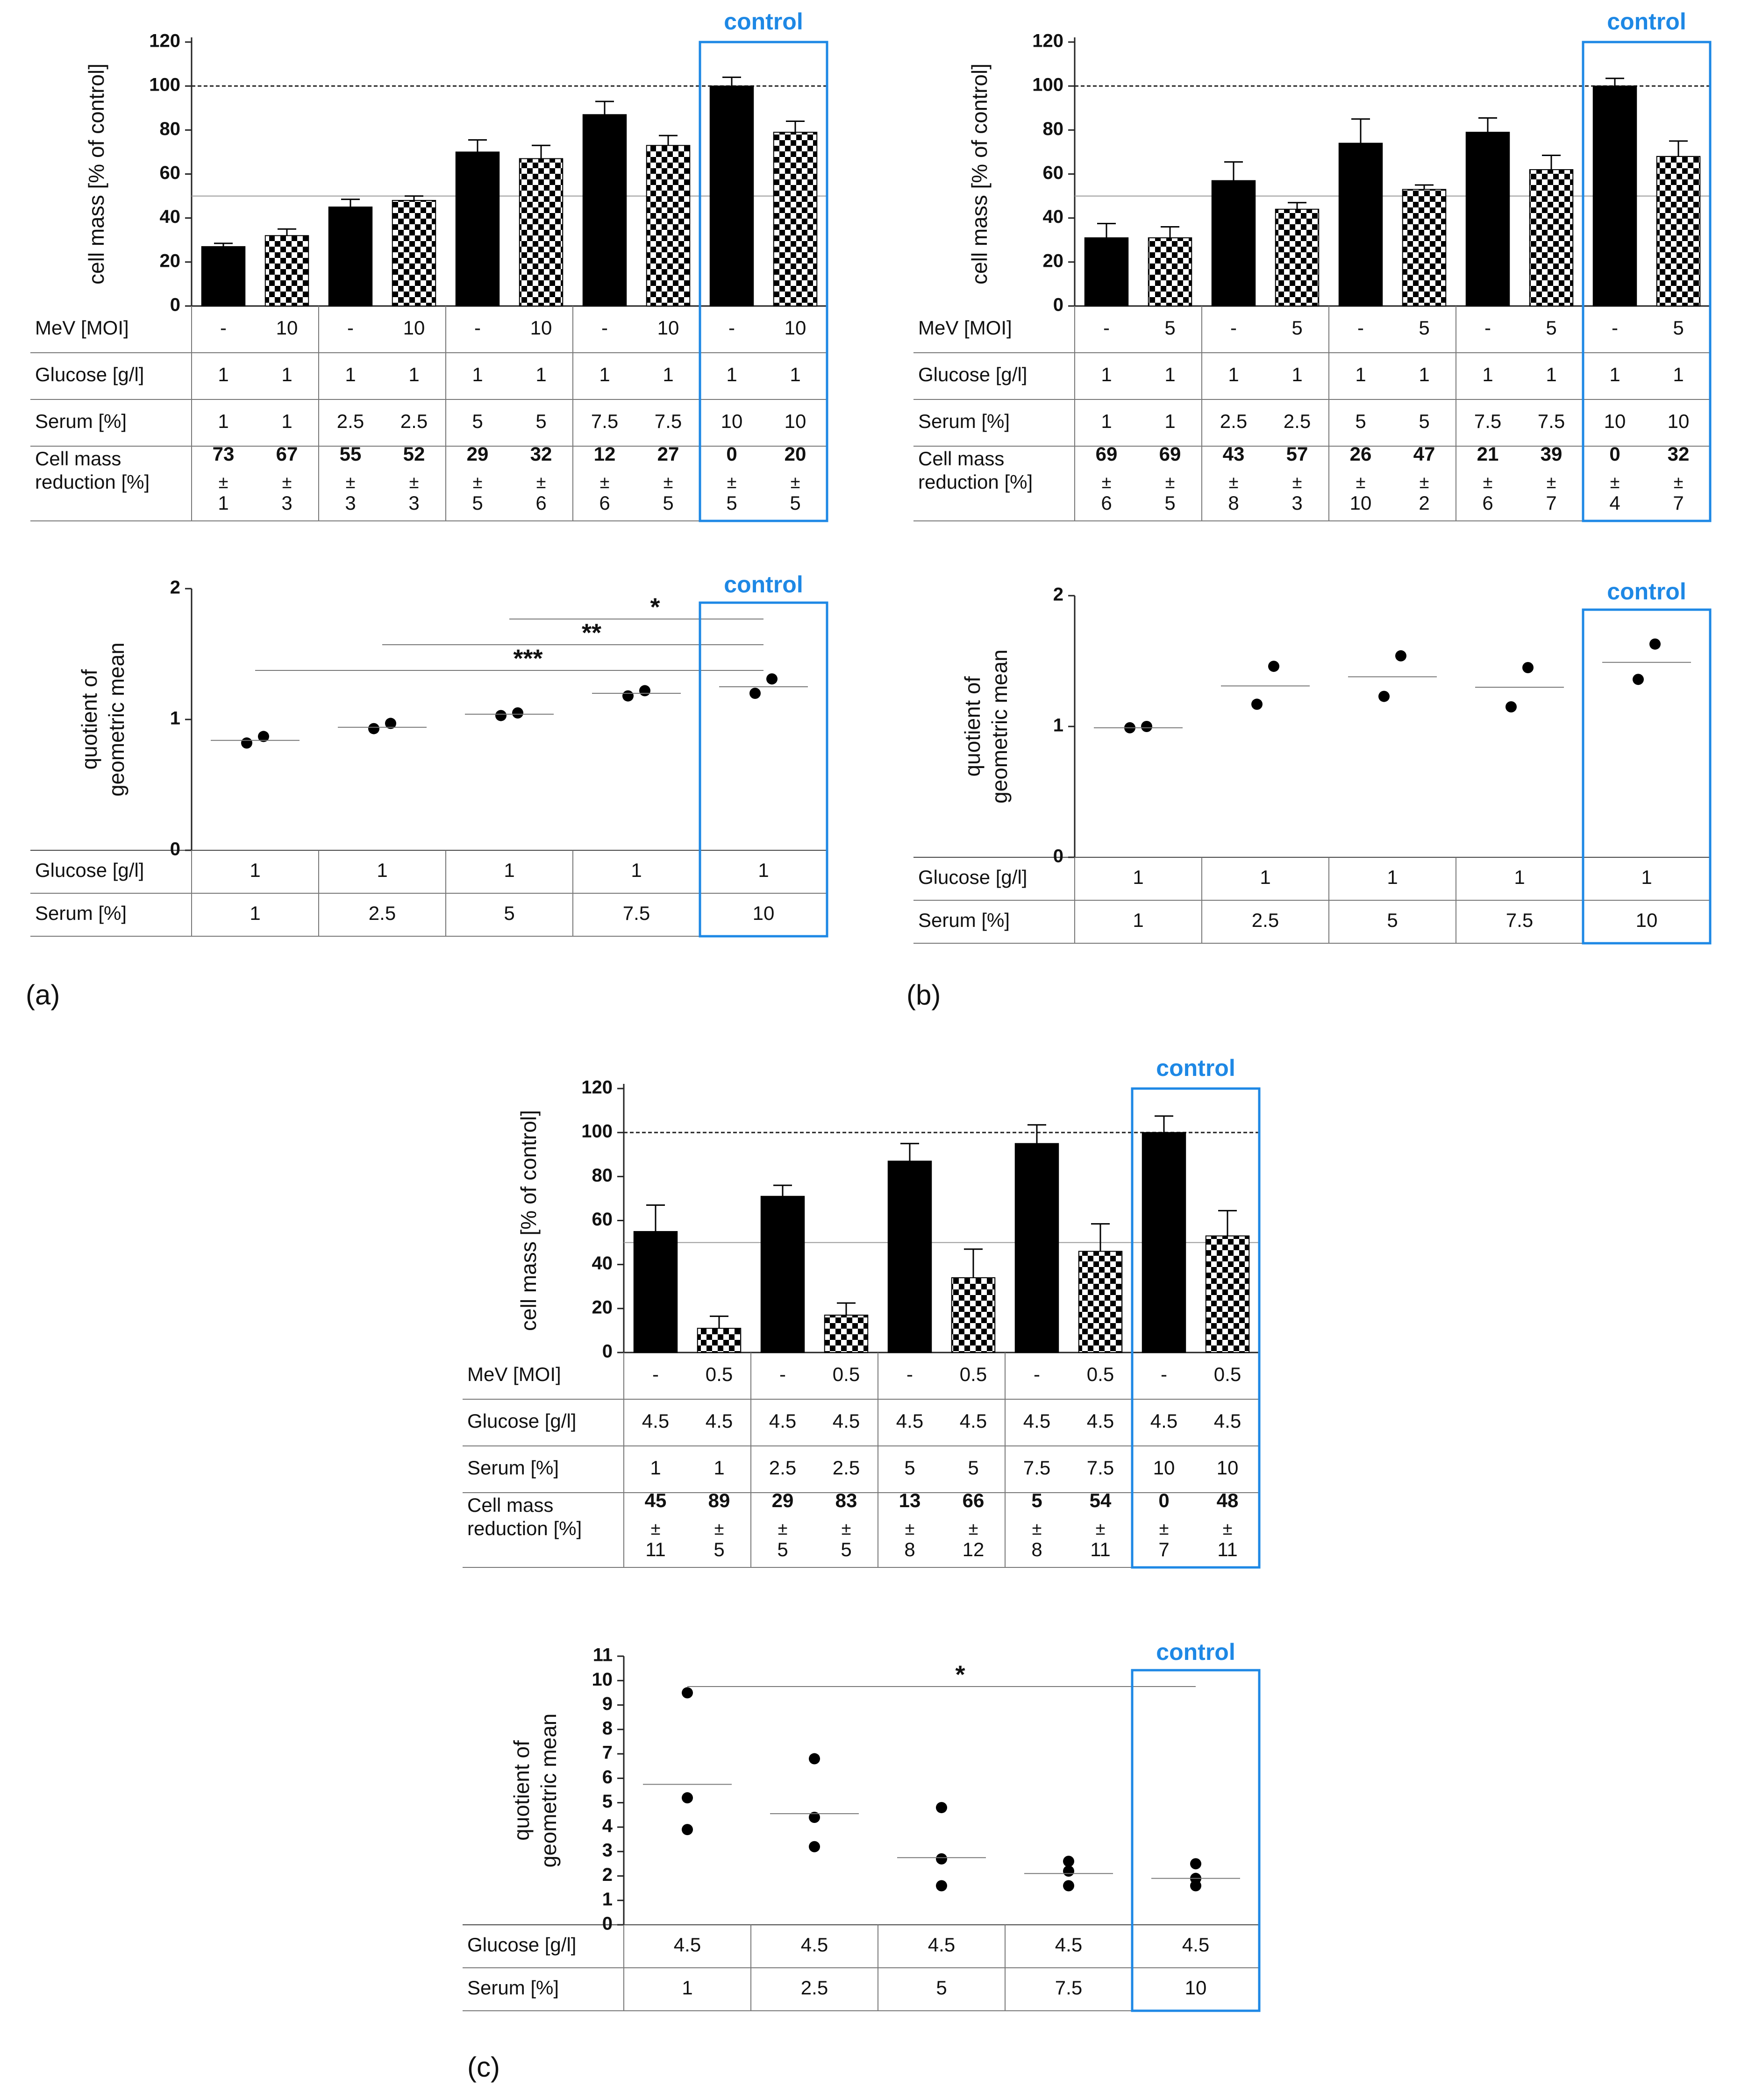  Describe the element at coordinates (1679, 454) in the screenshot. I see `panel-b-reduction-cell: 32` at that location.